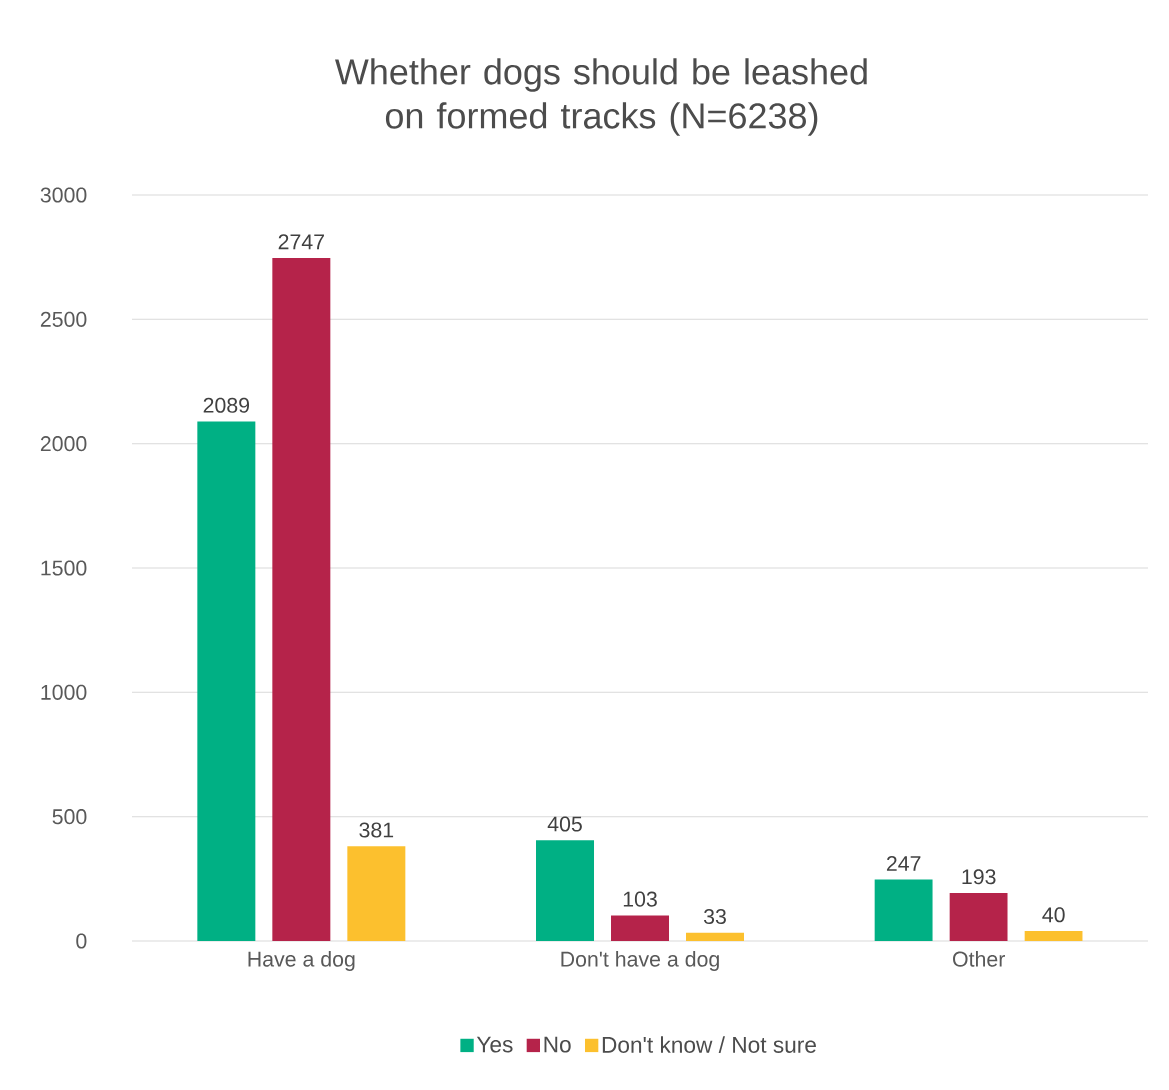  I want to click on data-label: 381, so click(376, 830).